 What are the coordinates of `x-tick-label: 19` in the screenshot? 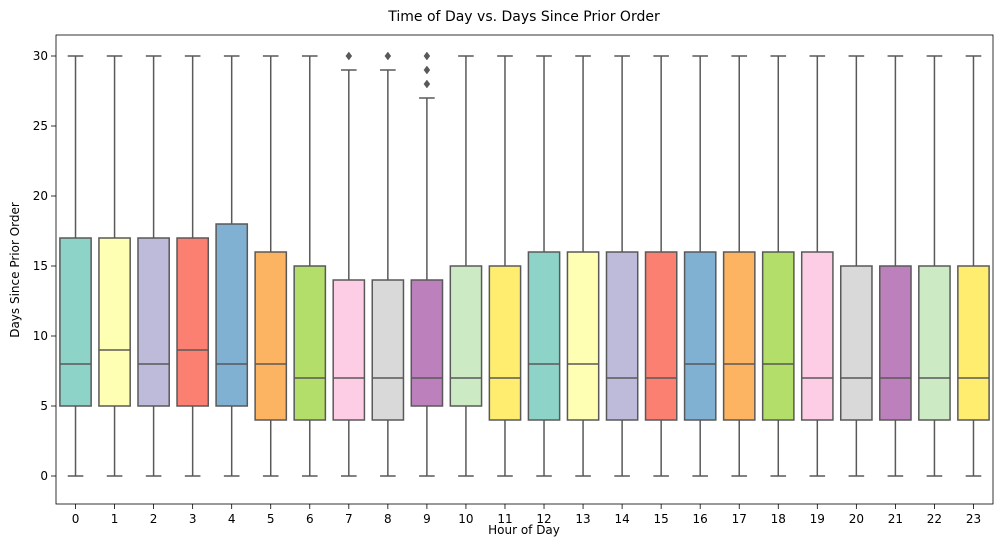 It's located at (817, 519).